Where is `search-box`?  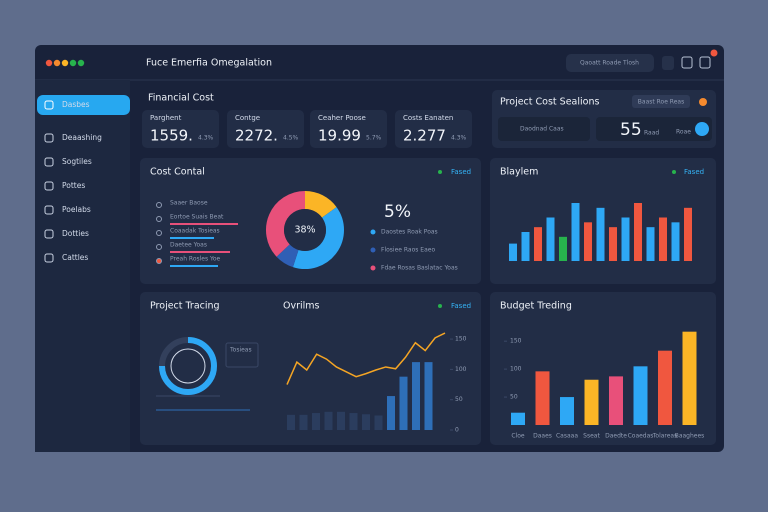
search-box is located at coordinates (610, 63).